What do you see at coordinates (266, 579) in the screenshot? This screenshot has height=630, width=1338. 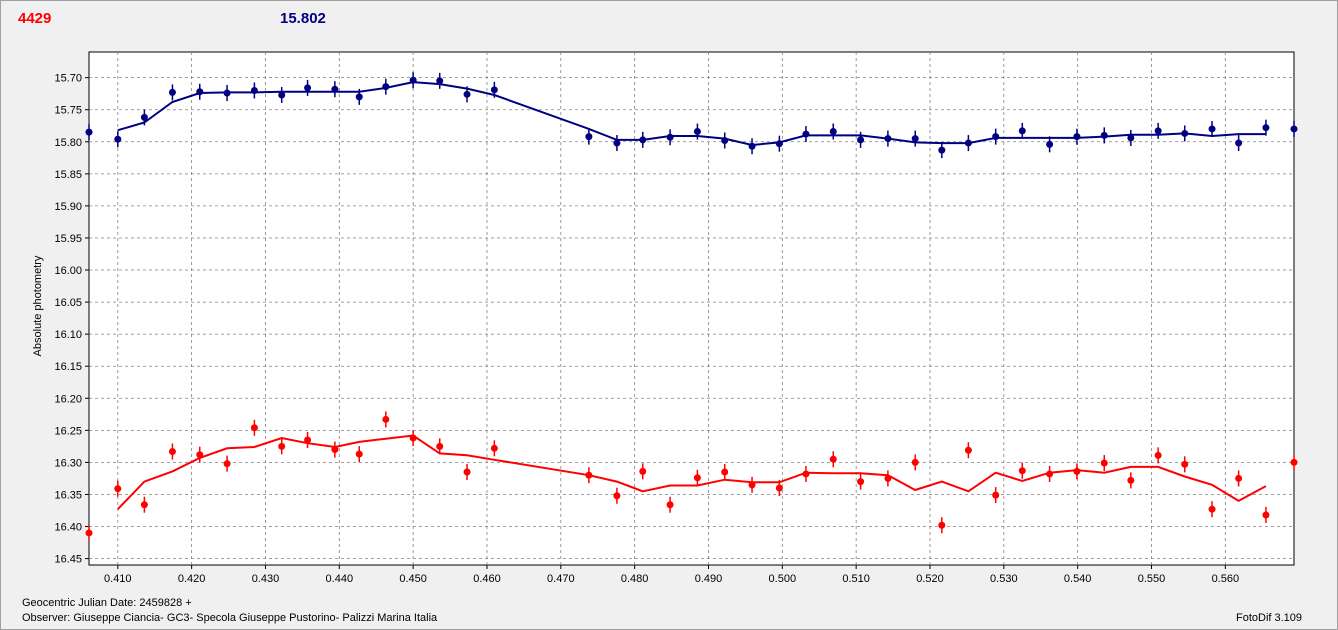 I see `x-tick-label: 0.430` at bounding box center [266, 579].